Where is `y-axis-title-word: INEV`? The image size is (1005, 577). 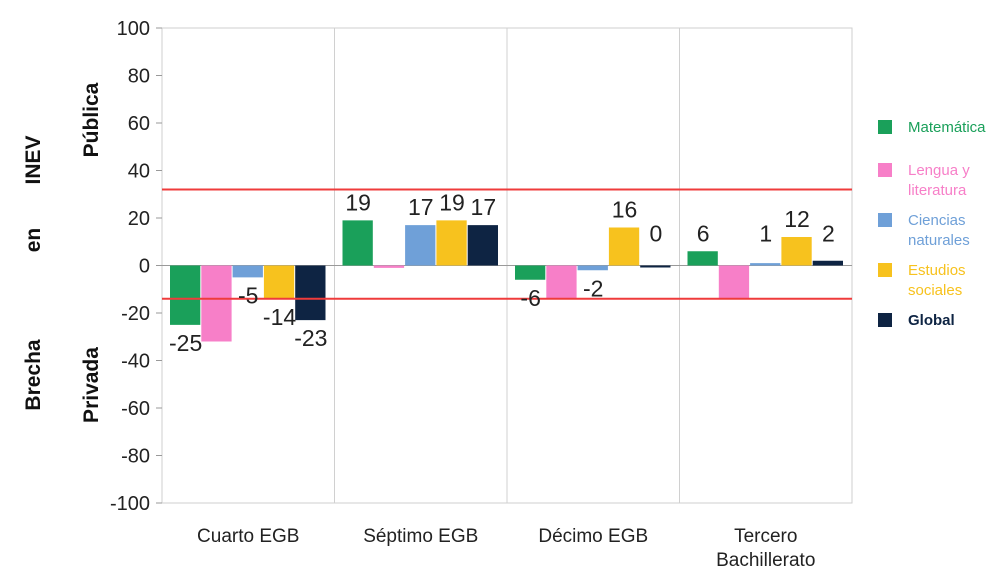 y-axis-title-word: INEV is located at coordinates (33, 159).